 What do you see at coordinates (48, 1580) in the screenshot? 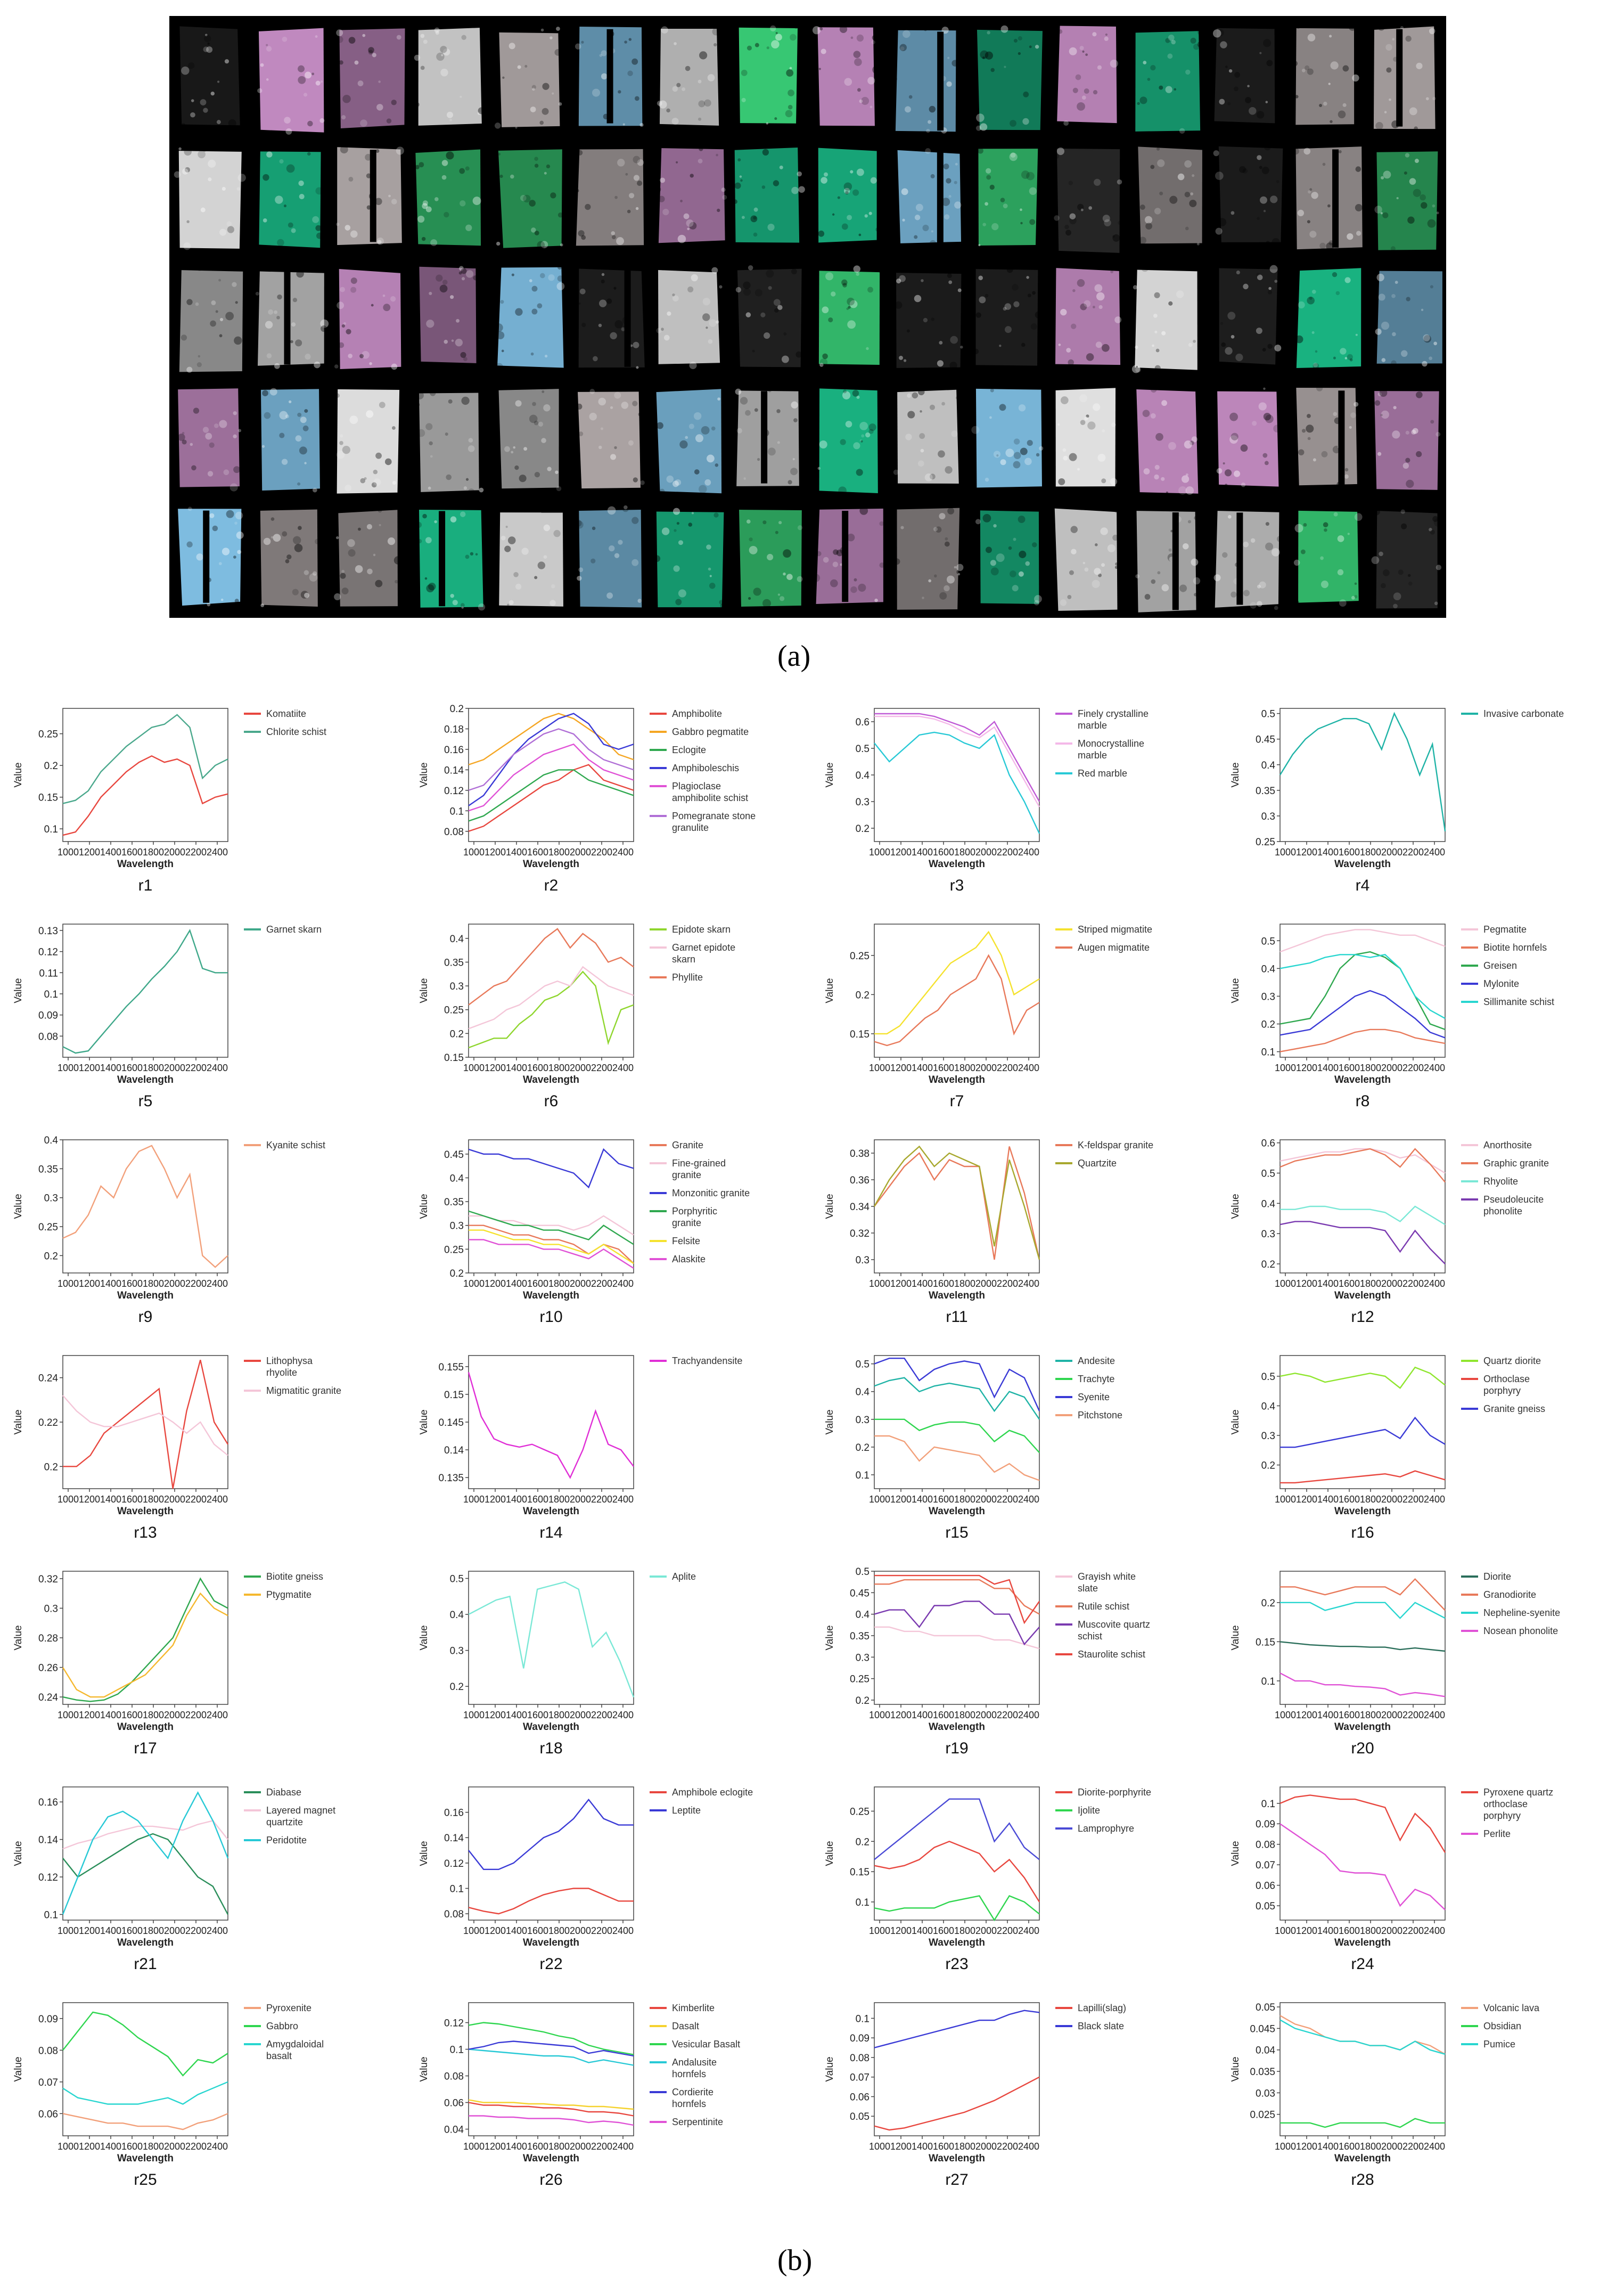
I see `y-tick-label: 0.32` at bounding box center [48, 1580].